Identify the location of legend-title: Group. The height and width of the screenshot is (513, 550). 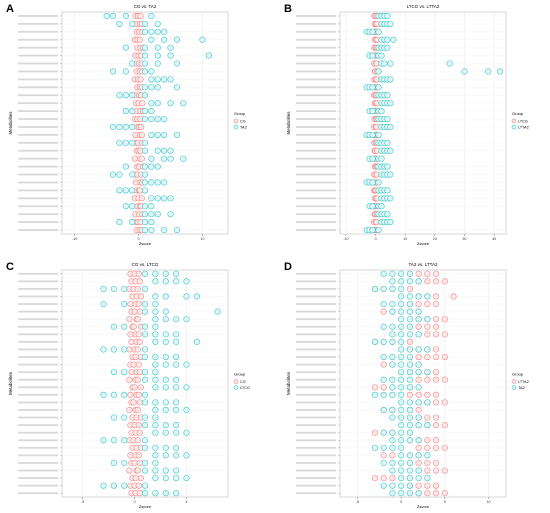
(518, 374).